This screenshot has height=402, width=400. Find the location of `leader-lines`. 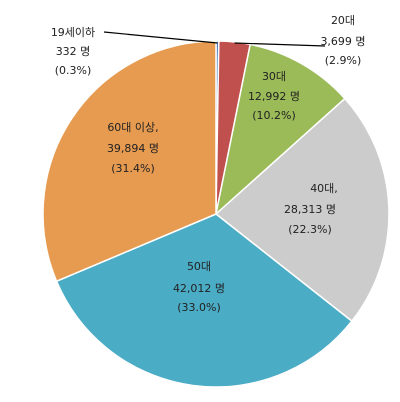

leader-lines is located at coordinates (214, 39).